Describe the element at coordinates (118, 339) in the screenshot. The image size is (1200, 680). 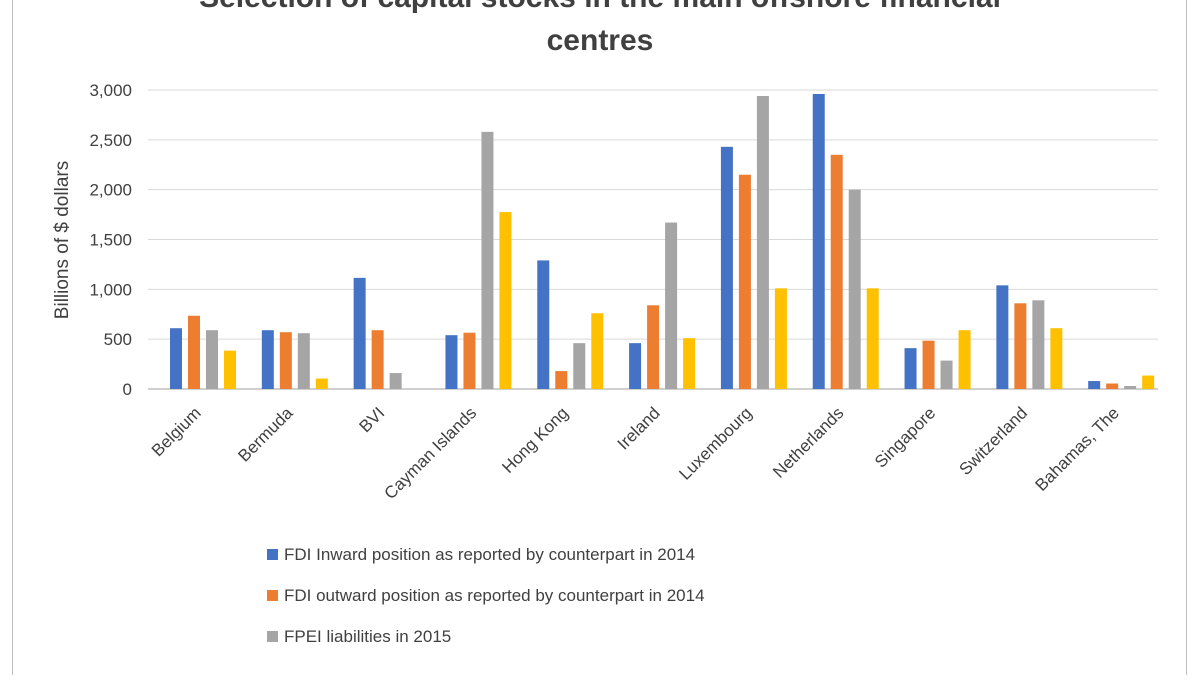
I see `y-tick-label: 500` at that location.